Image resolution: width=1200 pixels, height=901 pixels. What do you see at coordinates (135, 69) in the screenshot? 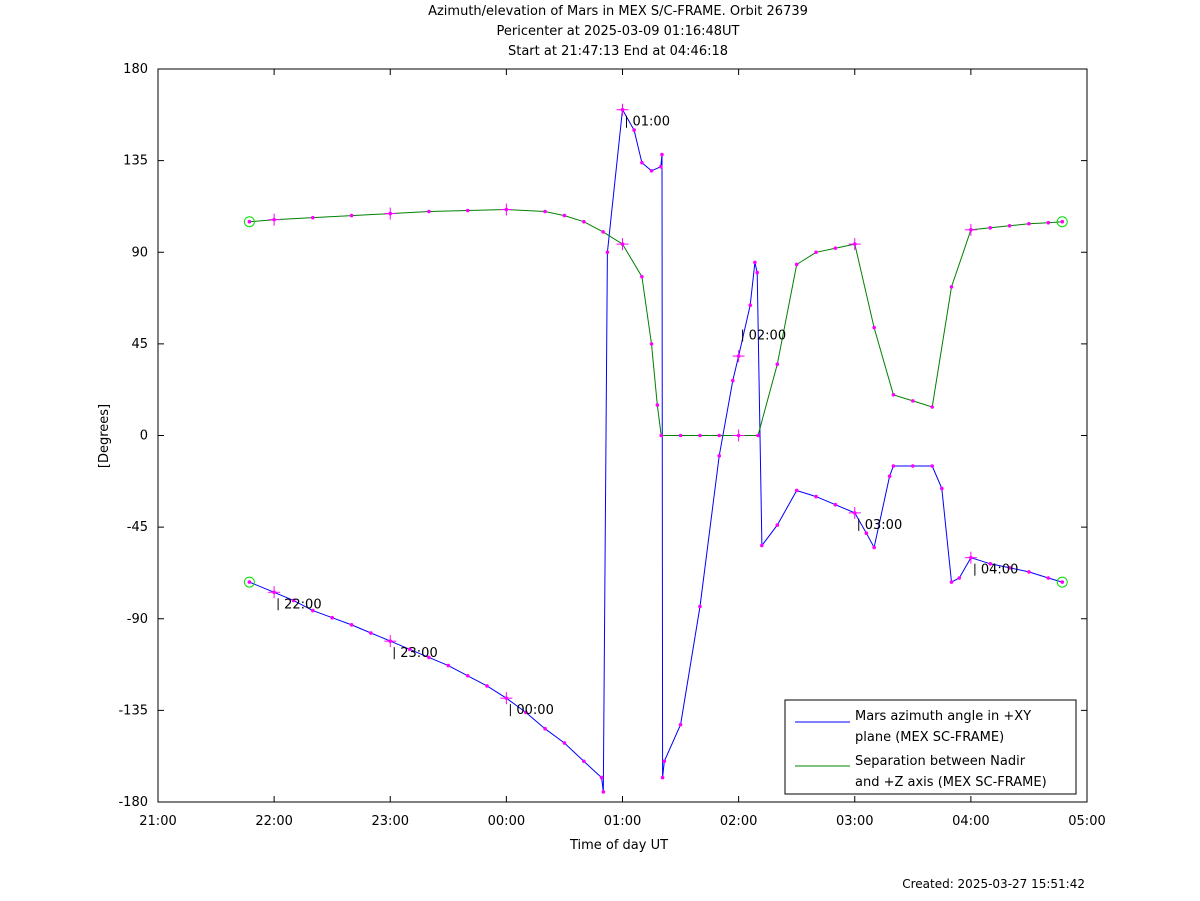
I see `y-tick-label-0: 180` at bounding box center [135, 69].